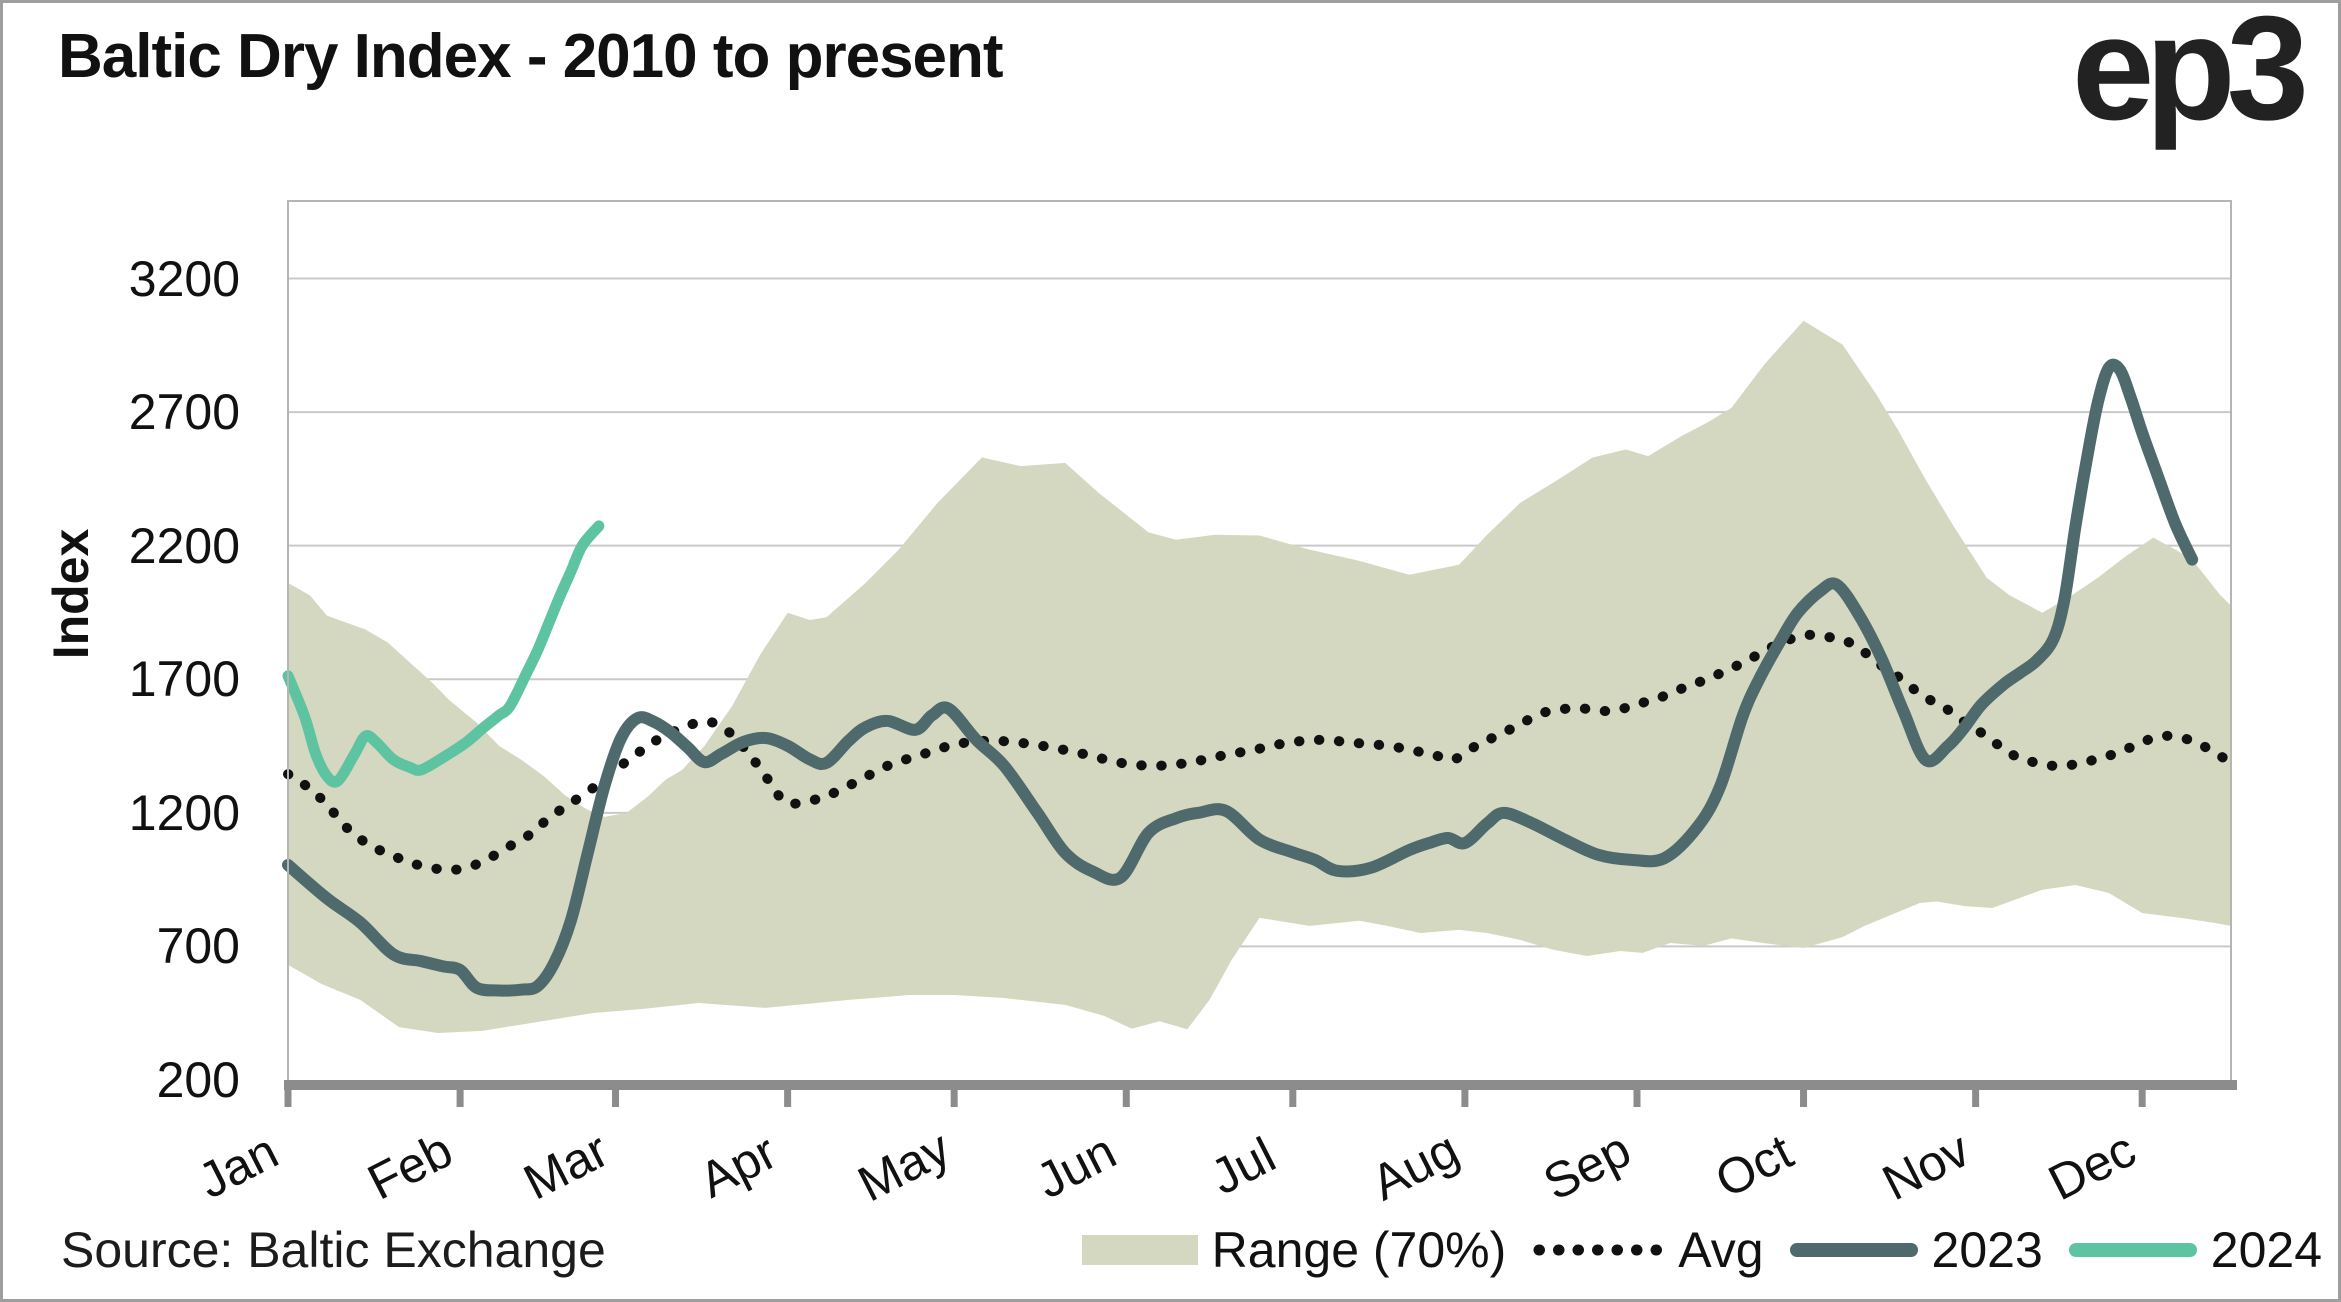 The height and width of the screenshot is (1302, 2341). I want to click on legend-swatch-2023, so click(1853, 1250).